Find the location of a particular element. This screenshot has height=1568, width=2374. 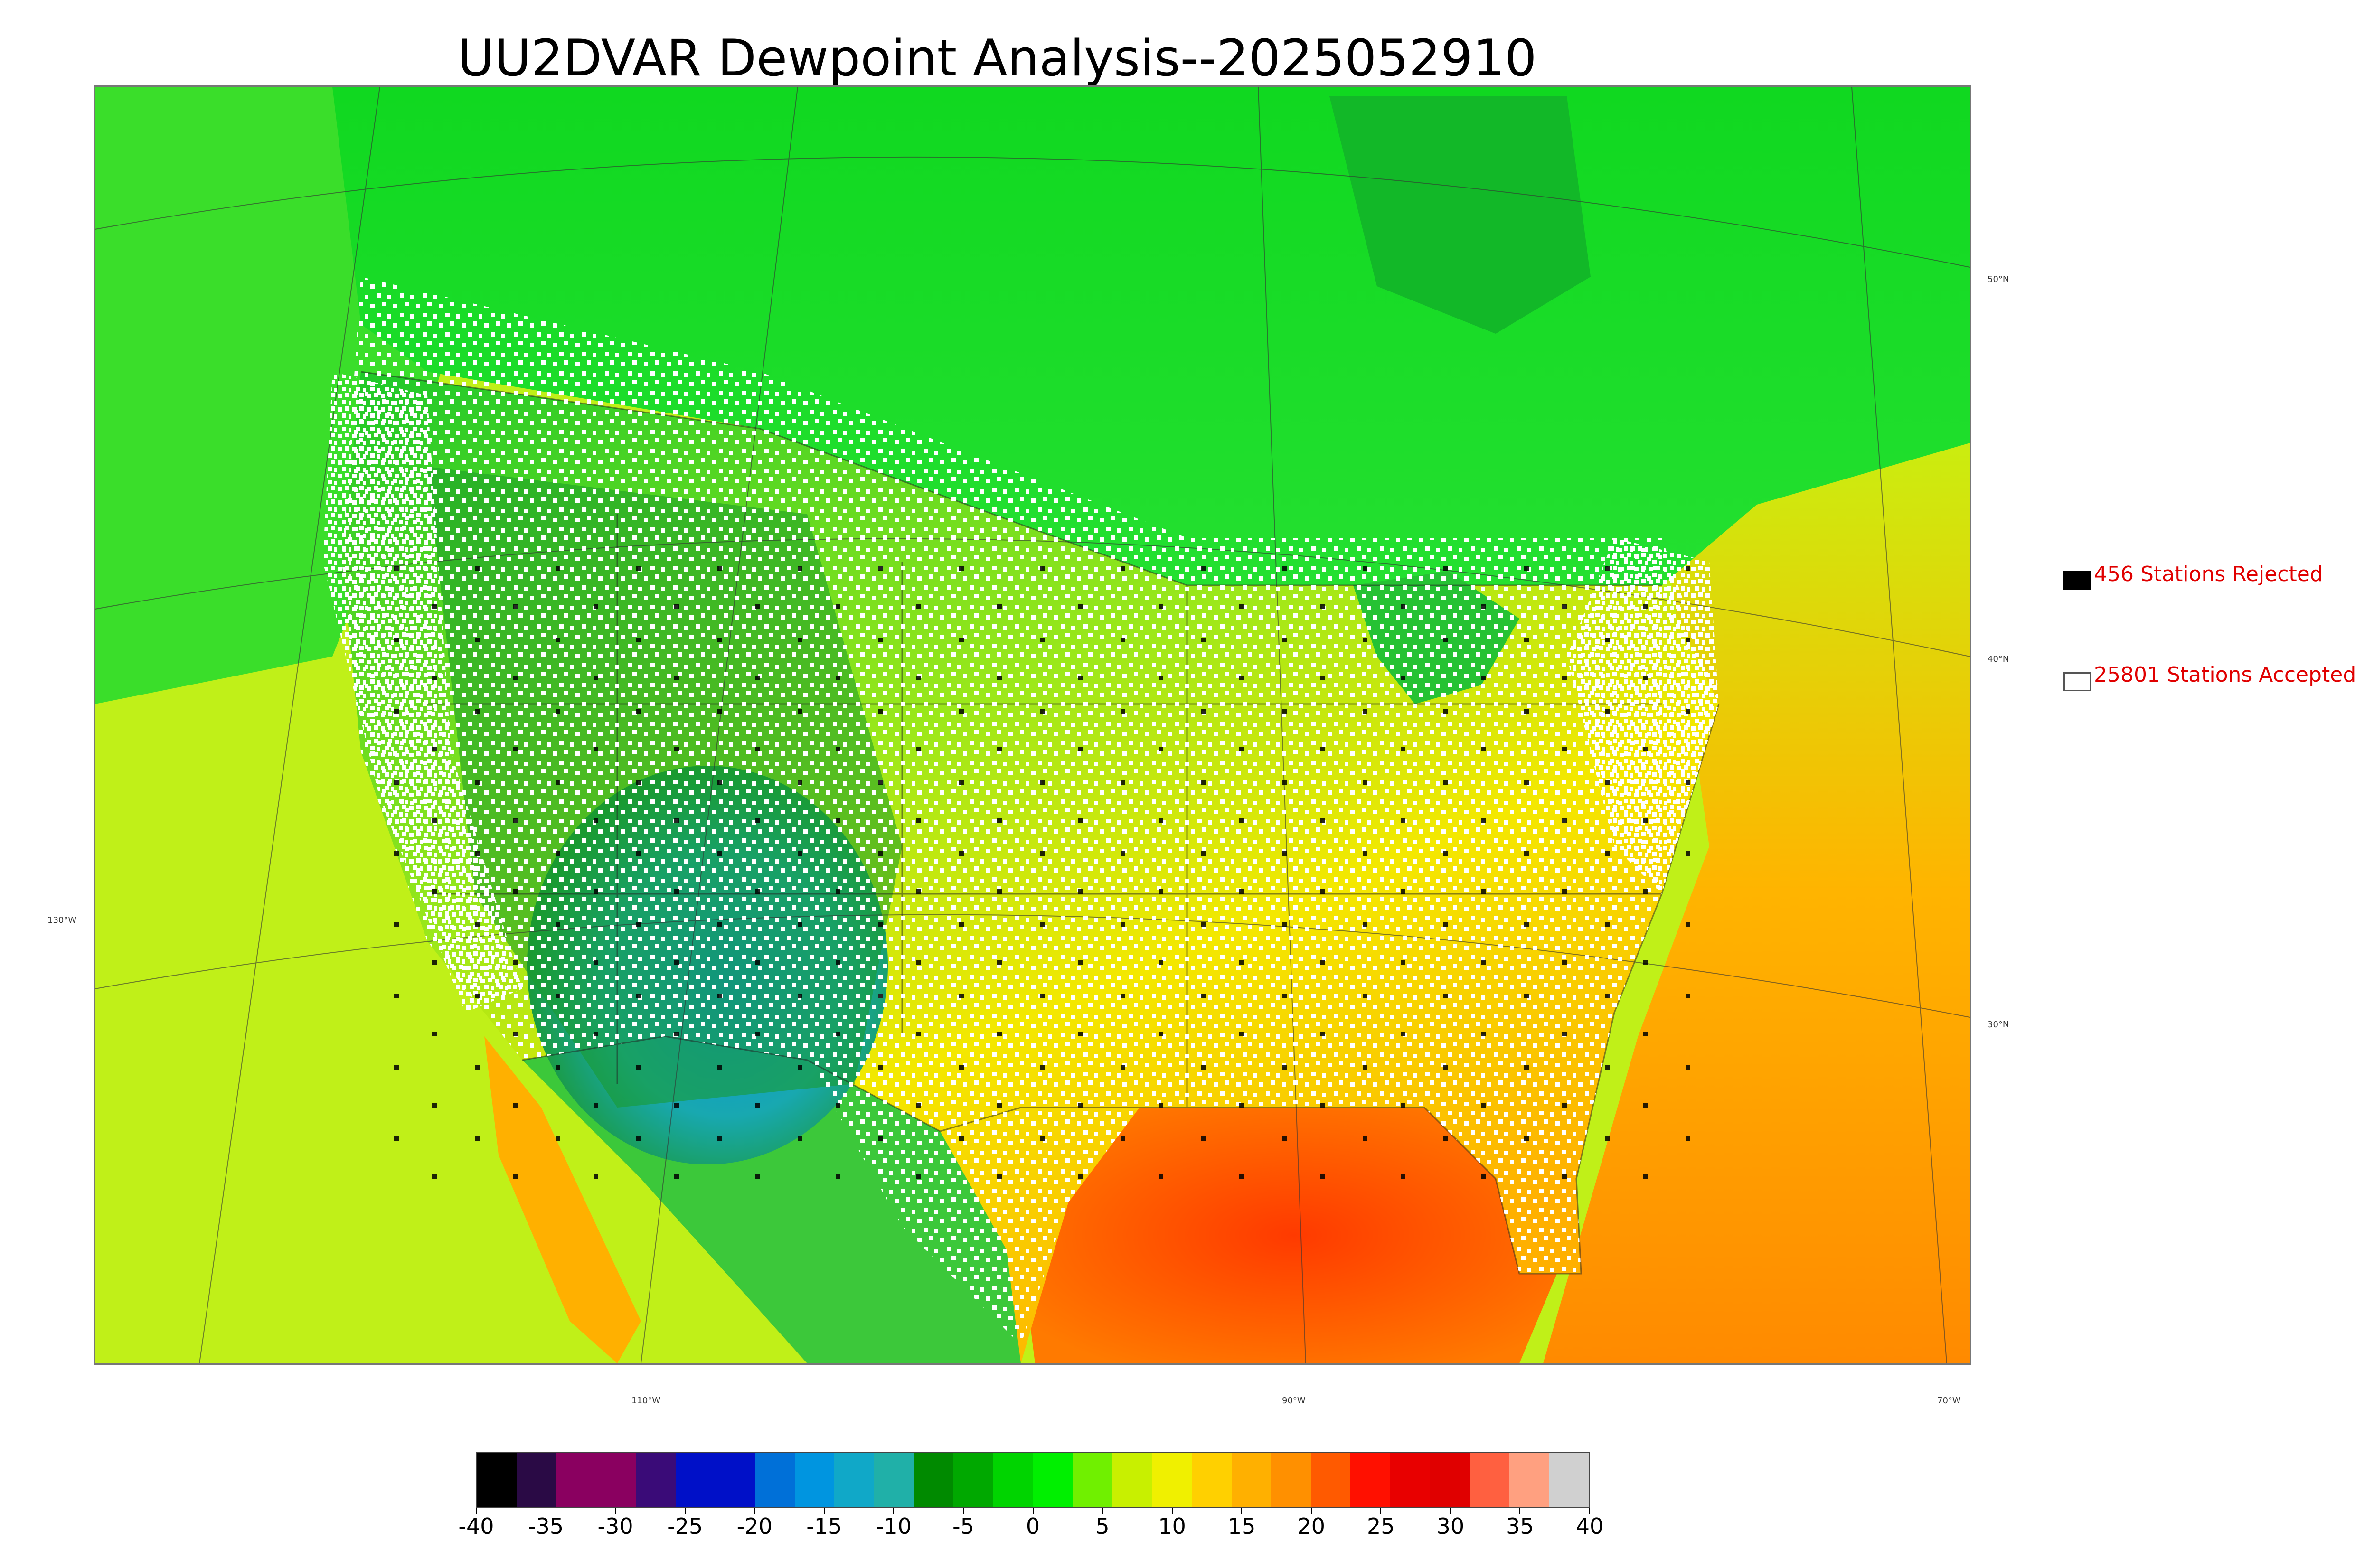

colorbar-tick-label: 10 is located at coordinates (1172, 1526).